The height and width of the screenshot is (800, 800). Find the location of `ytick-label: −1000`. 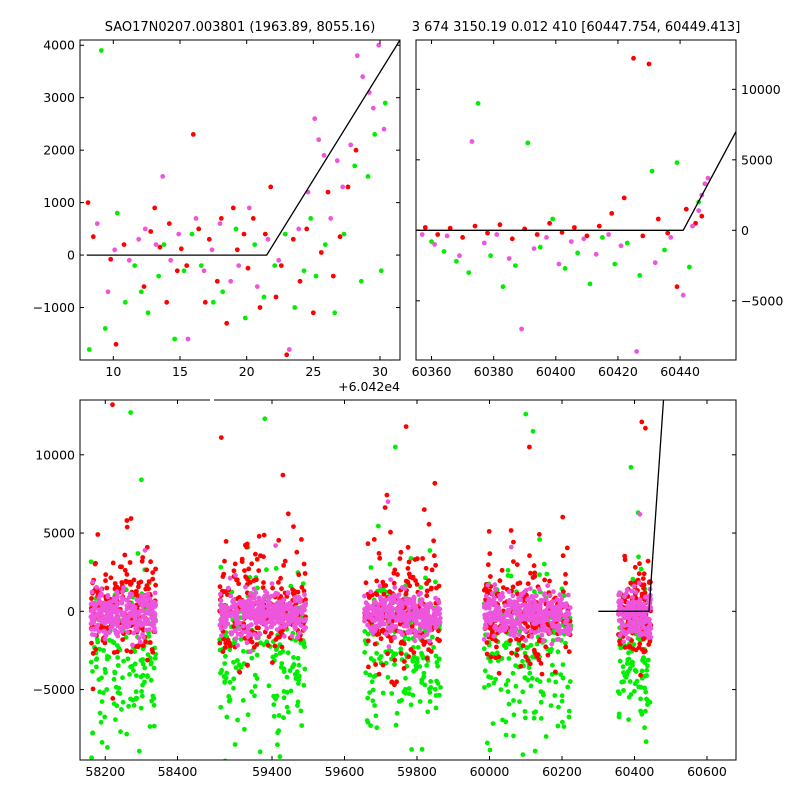

ytick-label: −1000 is located at coordinates (54, 307).